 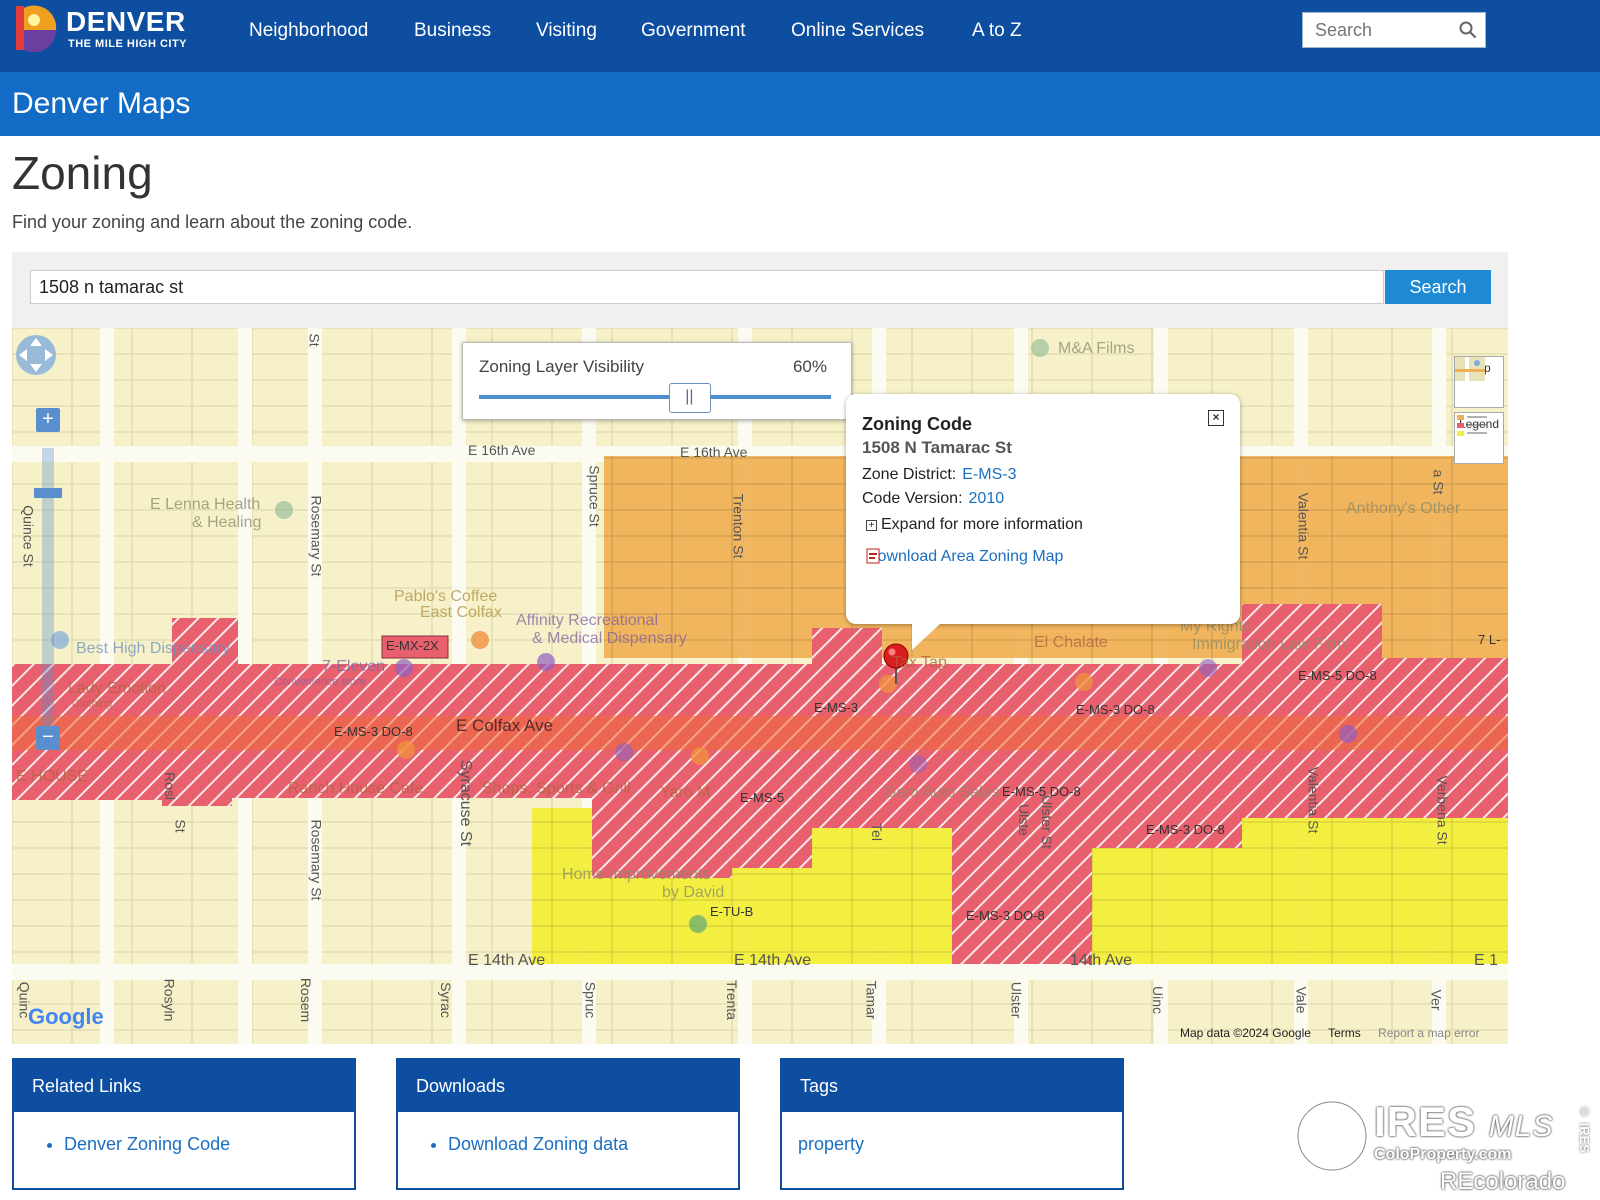 I want to click on tags-card: Tags property, so click(x=952, y=1124).